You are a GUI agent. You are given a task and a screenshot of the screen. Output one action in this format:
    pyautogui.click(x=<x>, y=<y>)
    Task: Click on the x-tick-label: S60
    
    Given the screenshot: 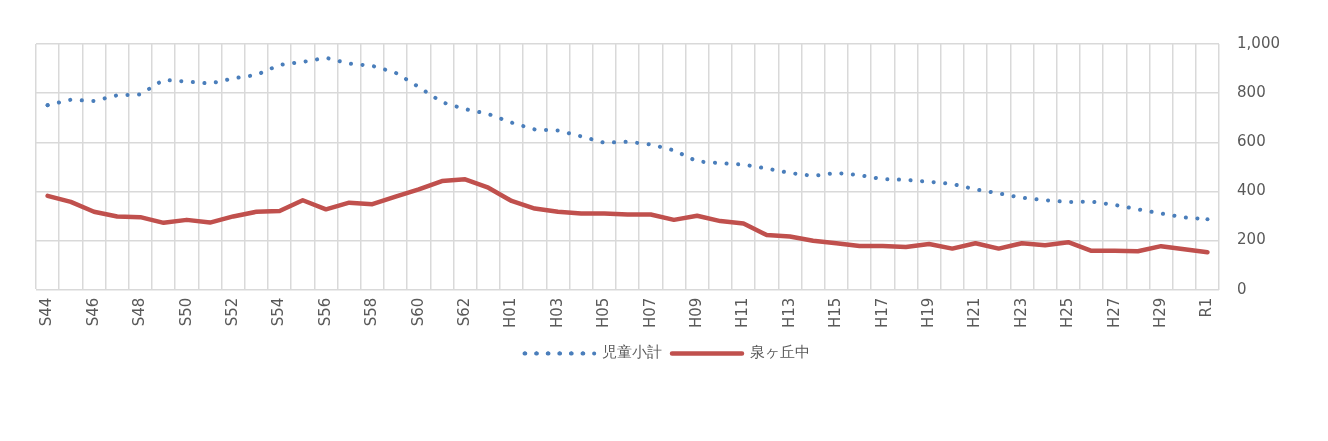 What is the action you would take?
    pyautogui.click(x=417, y=312)
    